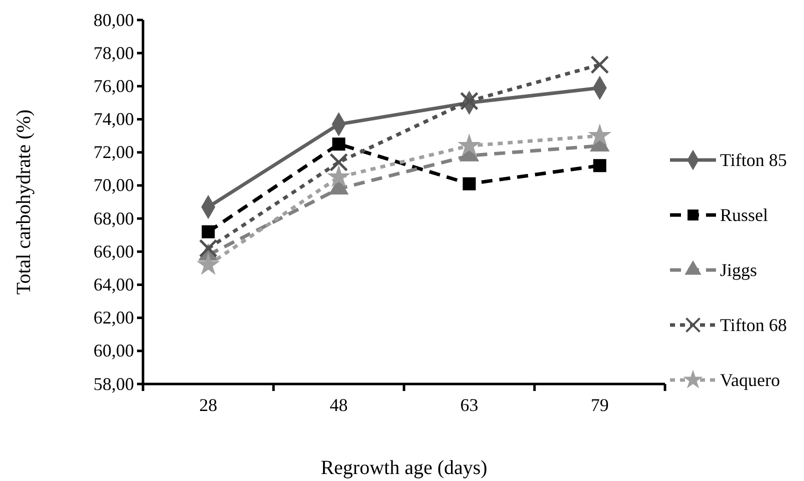 Image resolution: width=804 pixels, height=481 pixels. I want to click on y-tick-label: 78,00, so click(114, 52).